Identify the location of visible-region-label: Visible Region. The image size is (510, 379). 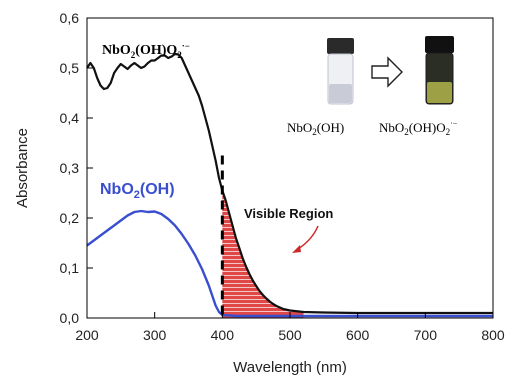
(288, 213).